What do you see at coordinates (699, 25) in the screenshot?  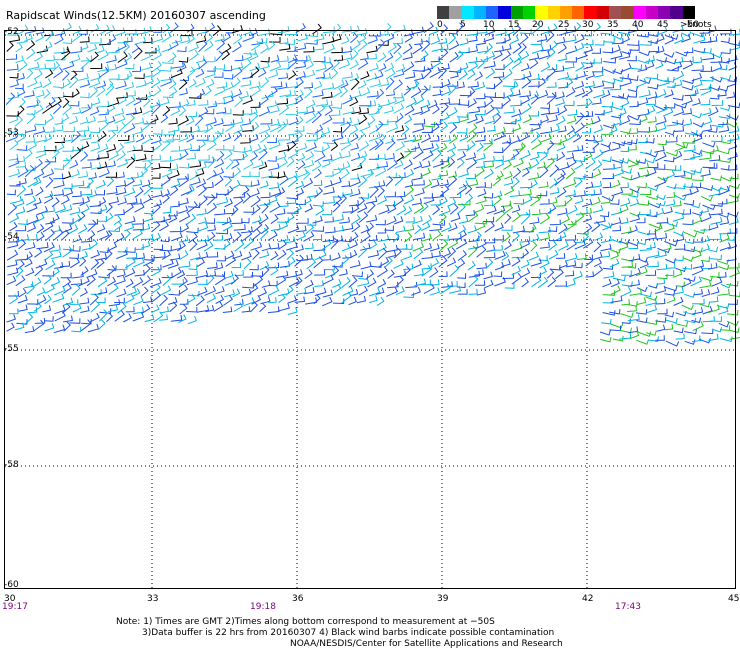 I see `scale-units: knots` at bounding box center [699, 25].